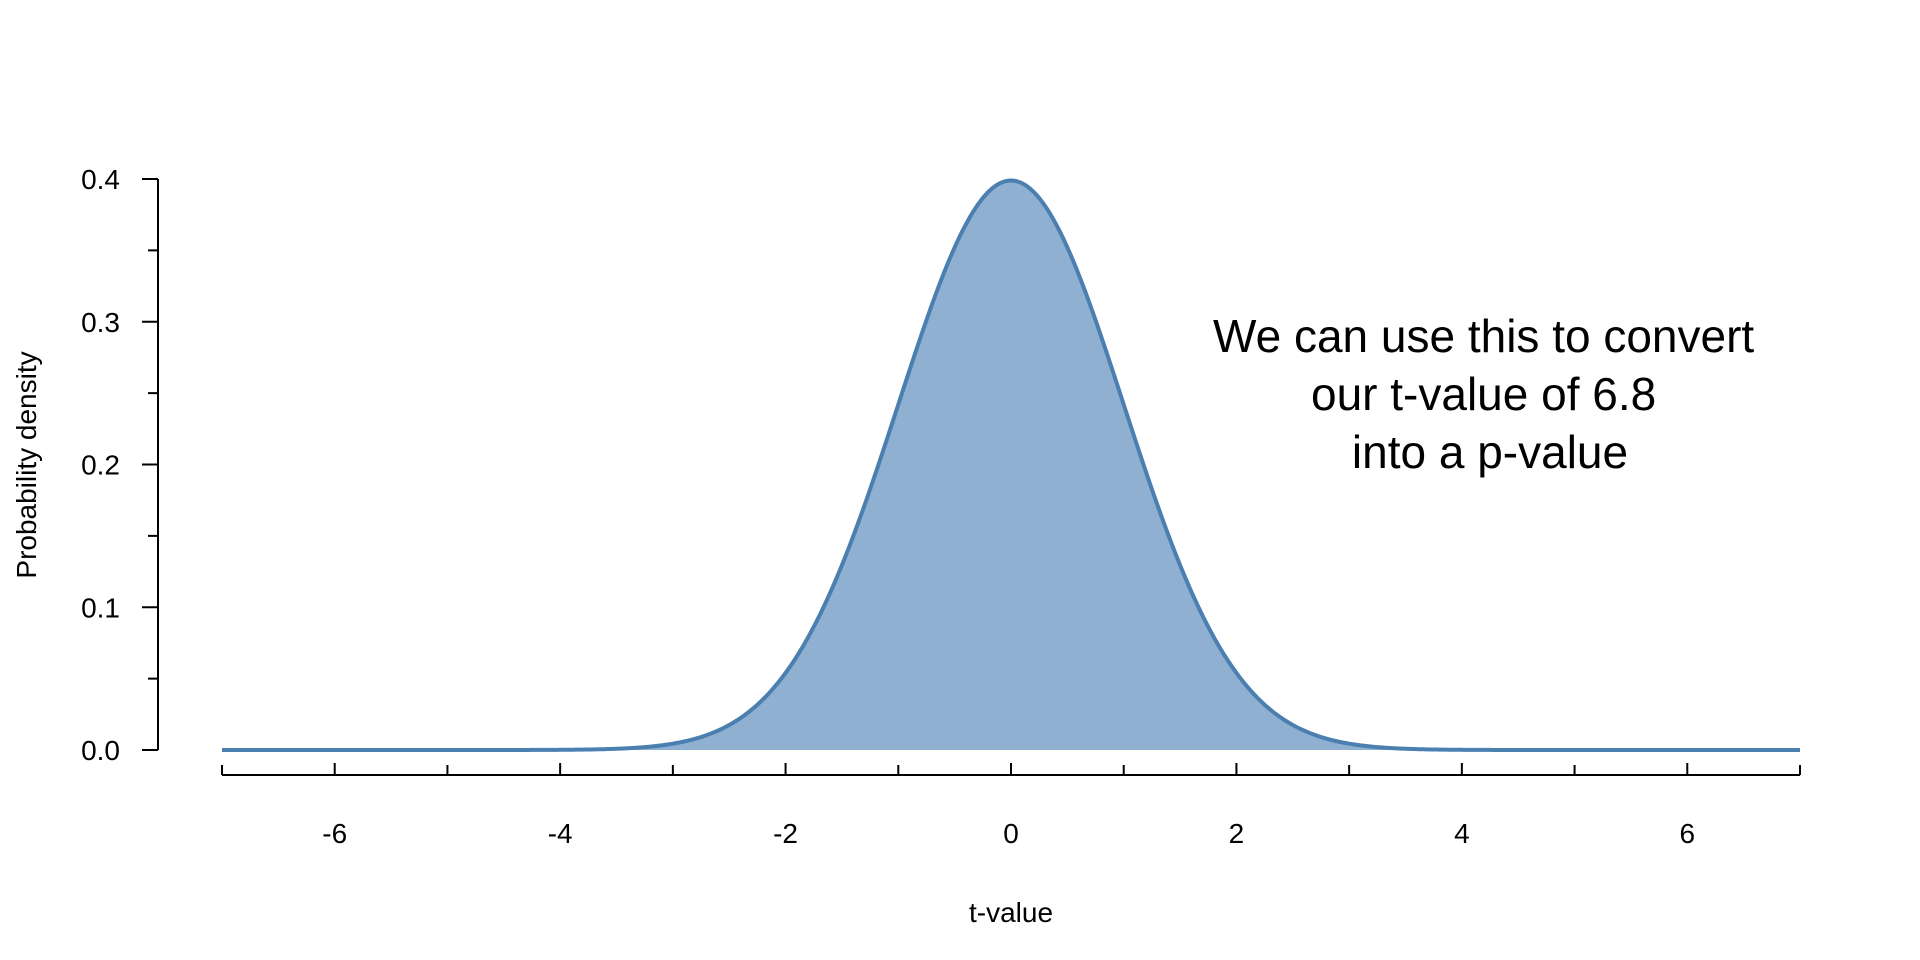 This screenshot has height=960, width=1920. What do you see at coordinates (1011, 833) in the screenshot?
I see `x-tick-label: 0` at bounding box center [1011, 833].